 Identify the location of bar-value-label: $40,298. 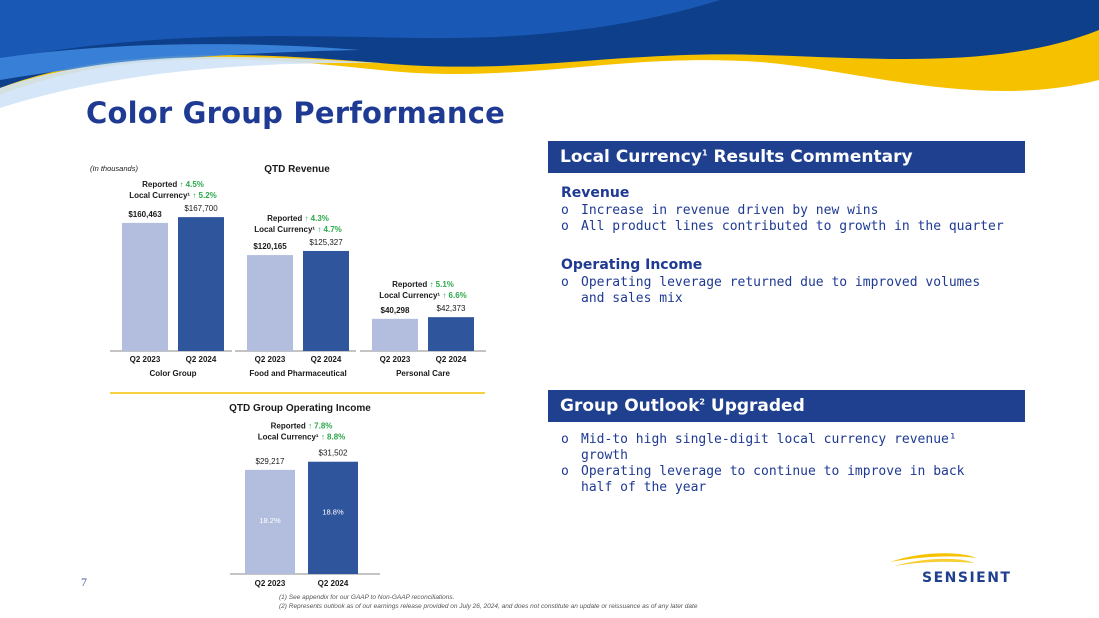
(395, 310).